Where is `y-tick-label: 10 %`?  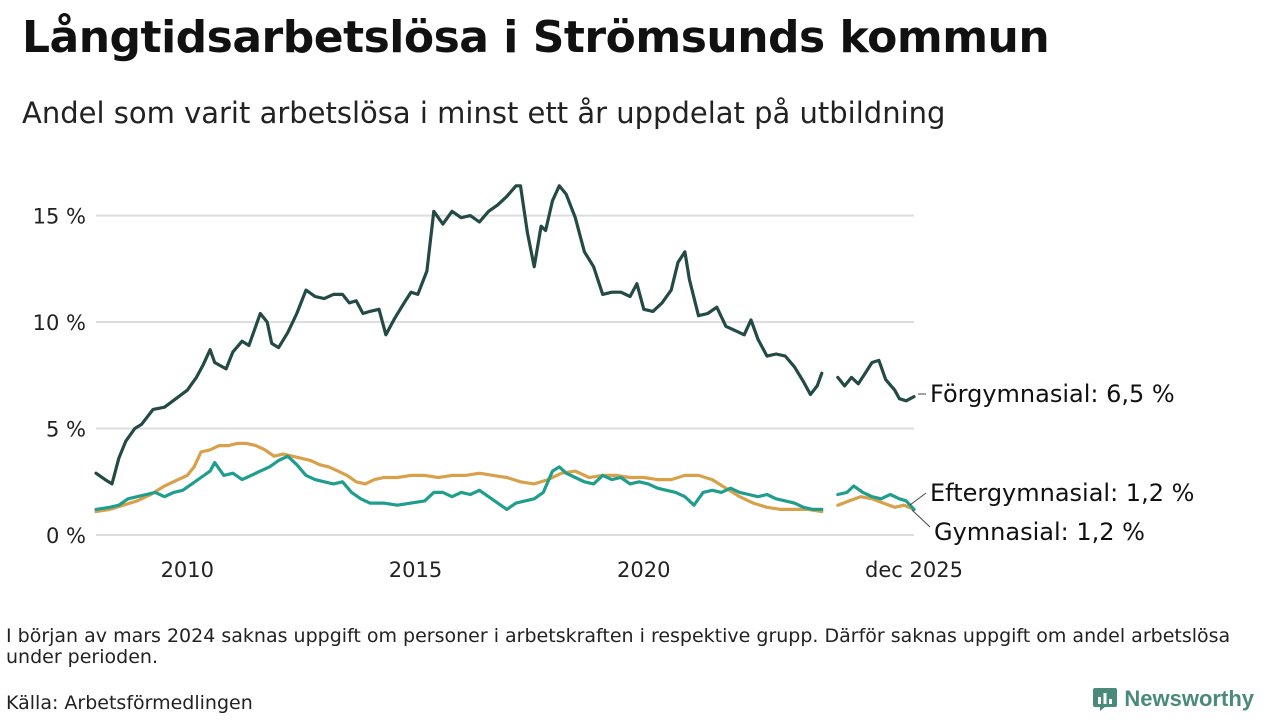 y-tick-label: 10 % is located at coordinates (59, 323).